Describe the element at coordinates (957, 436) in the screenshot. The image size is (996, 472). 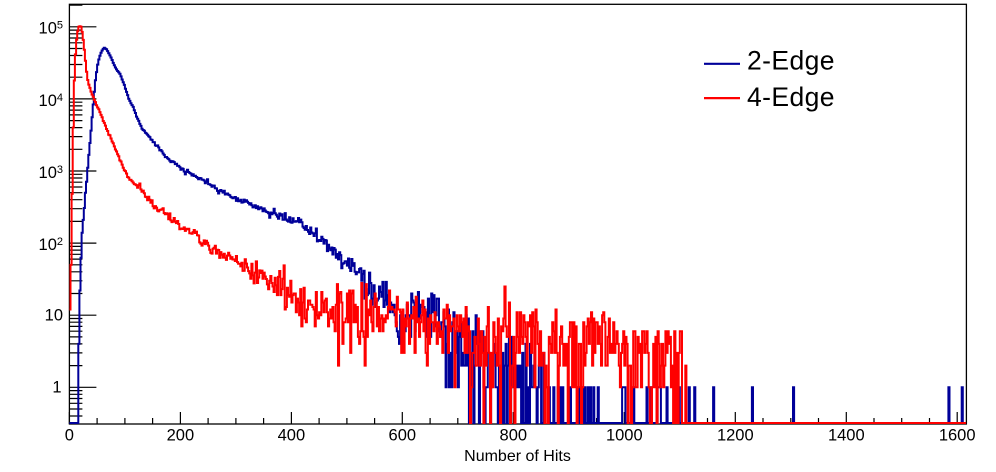
I see `svg-text: 1600` at that location.